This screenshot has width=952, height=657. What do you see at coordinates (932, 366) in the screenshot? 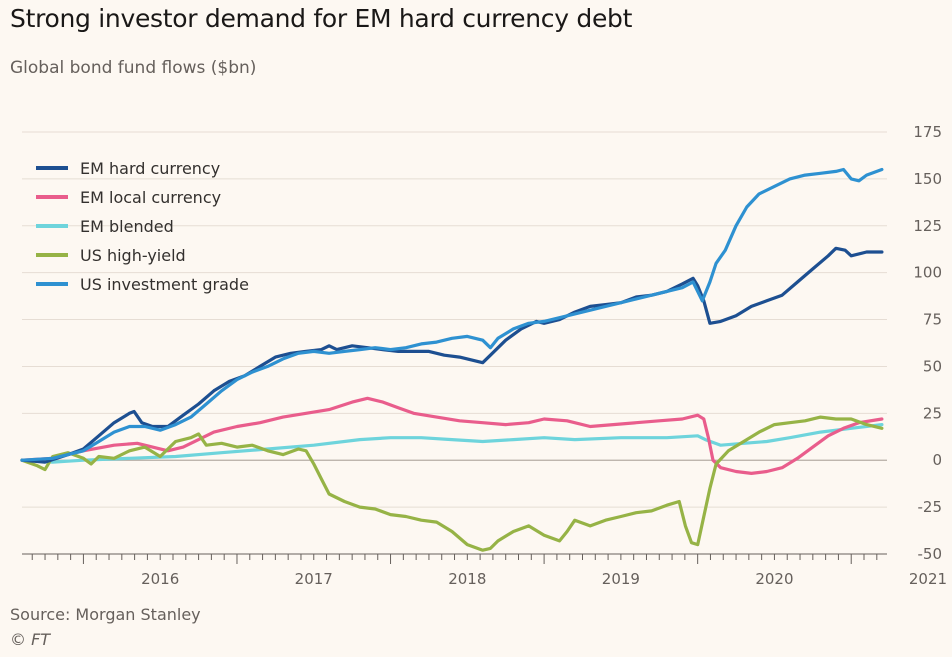
I see `y-tick-label: 50` at bounding box center [932, 366].